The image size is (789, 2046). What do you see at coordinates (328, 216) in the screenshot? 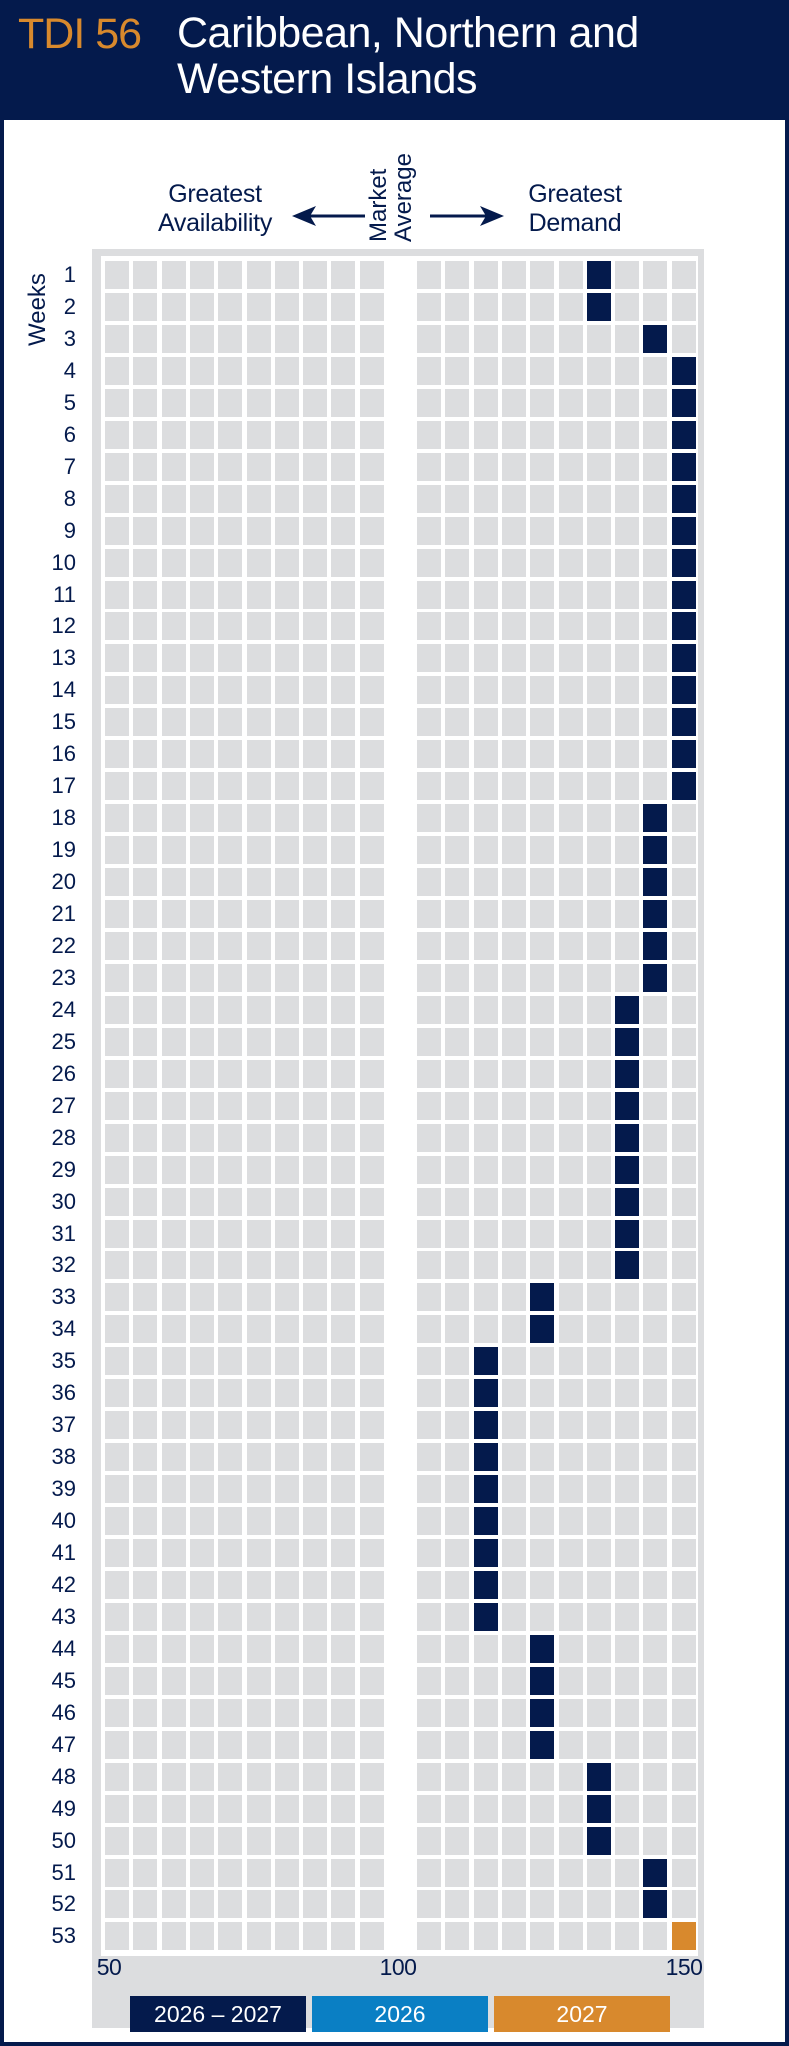
I see `arrow-left-icon` at bounding box center [328, 216].